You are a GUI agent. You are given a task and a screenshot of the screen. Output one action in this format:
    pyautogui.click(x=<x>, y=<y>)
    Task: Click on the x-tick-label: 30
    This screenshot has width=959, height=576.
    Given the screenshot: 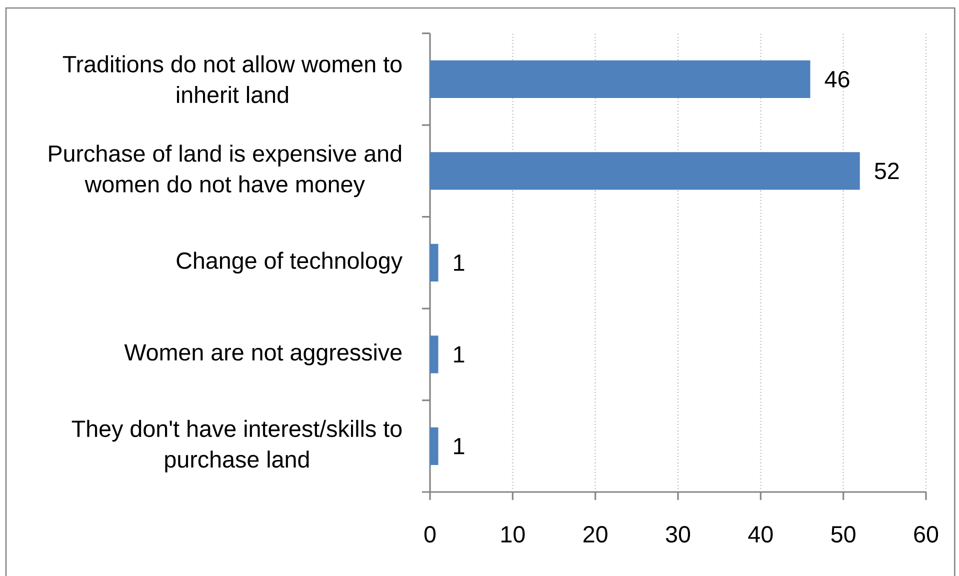 What is the action you would take?
    pyautogui.click(x=678, y=534)
    